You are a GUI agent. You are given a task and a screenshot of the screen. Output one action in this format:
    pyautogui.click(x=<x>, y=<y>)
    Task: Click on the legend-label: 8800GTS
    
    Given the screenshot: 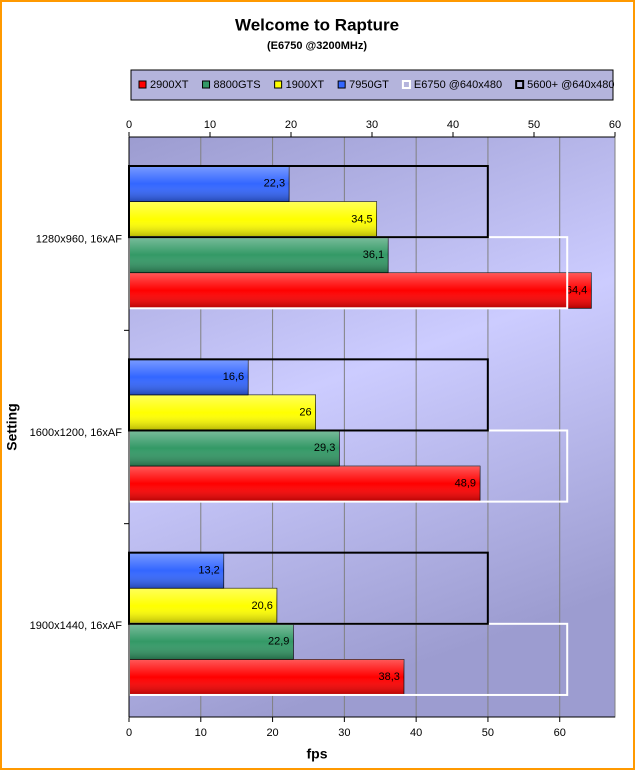 What is the action you would take?
    pyautogui.click(x=237, y=85)
    